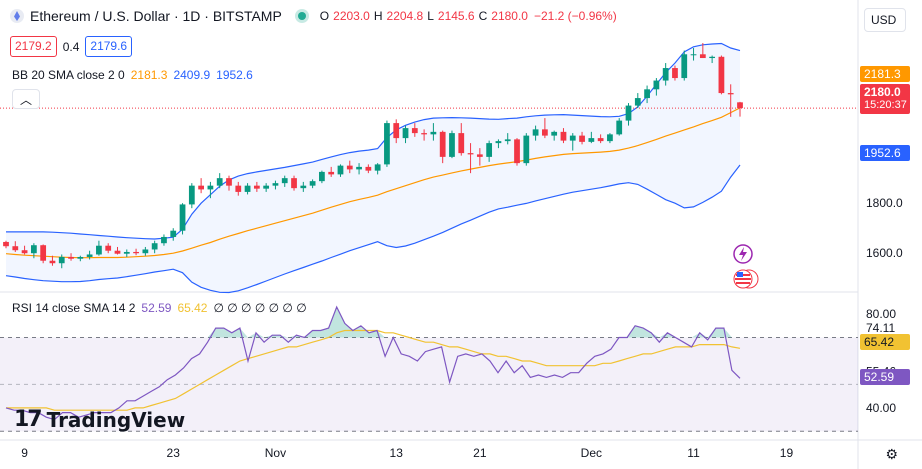 This screenshot has height=469, width=922. I want to click on rsi-tick-label: 80.00, so click(881, 314).